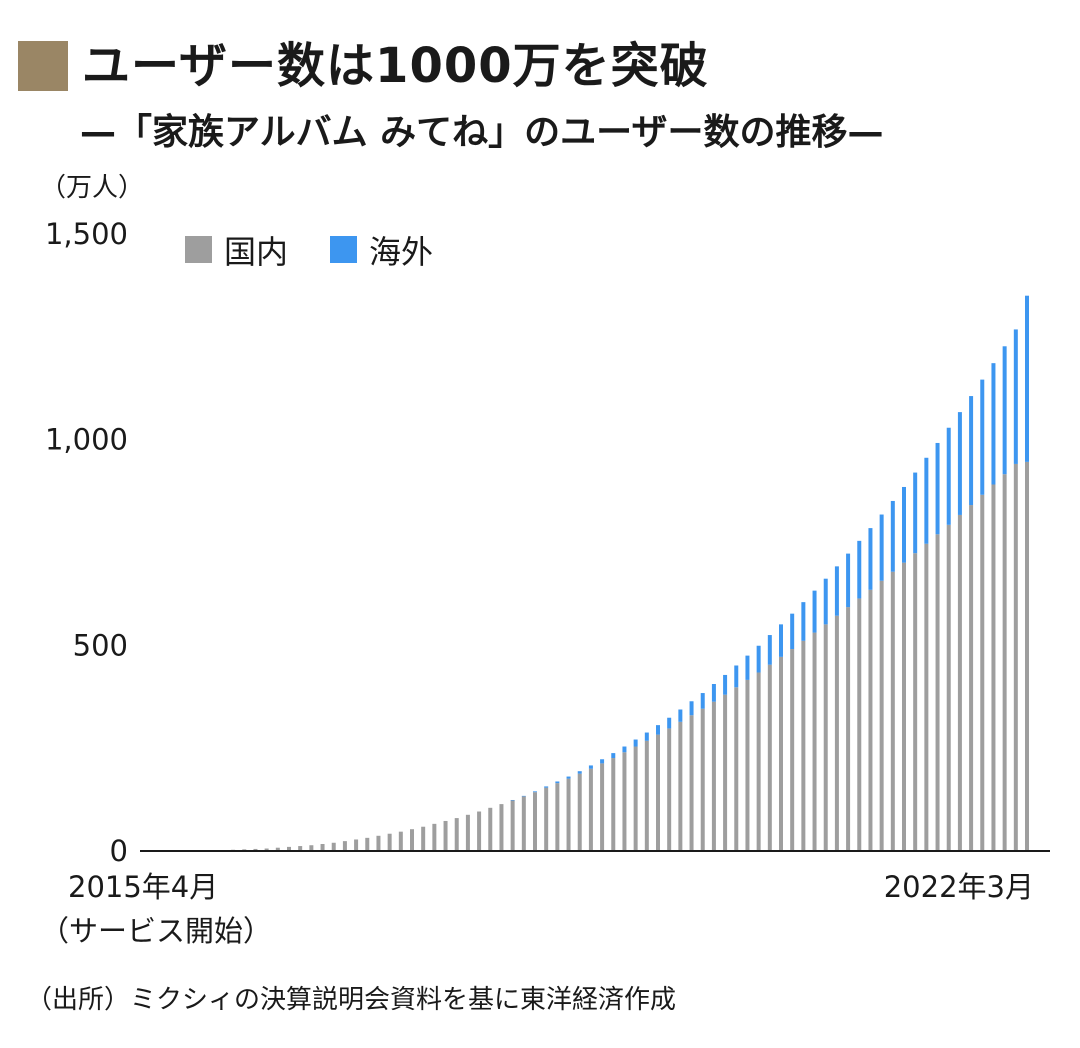 This screenshot has height=1048, width=1080. Describe the element at coordinates (395, 66) in the screenshot. I see `chart-title: ユーザー数は1000万を突破` at that location.